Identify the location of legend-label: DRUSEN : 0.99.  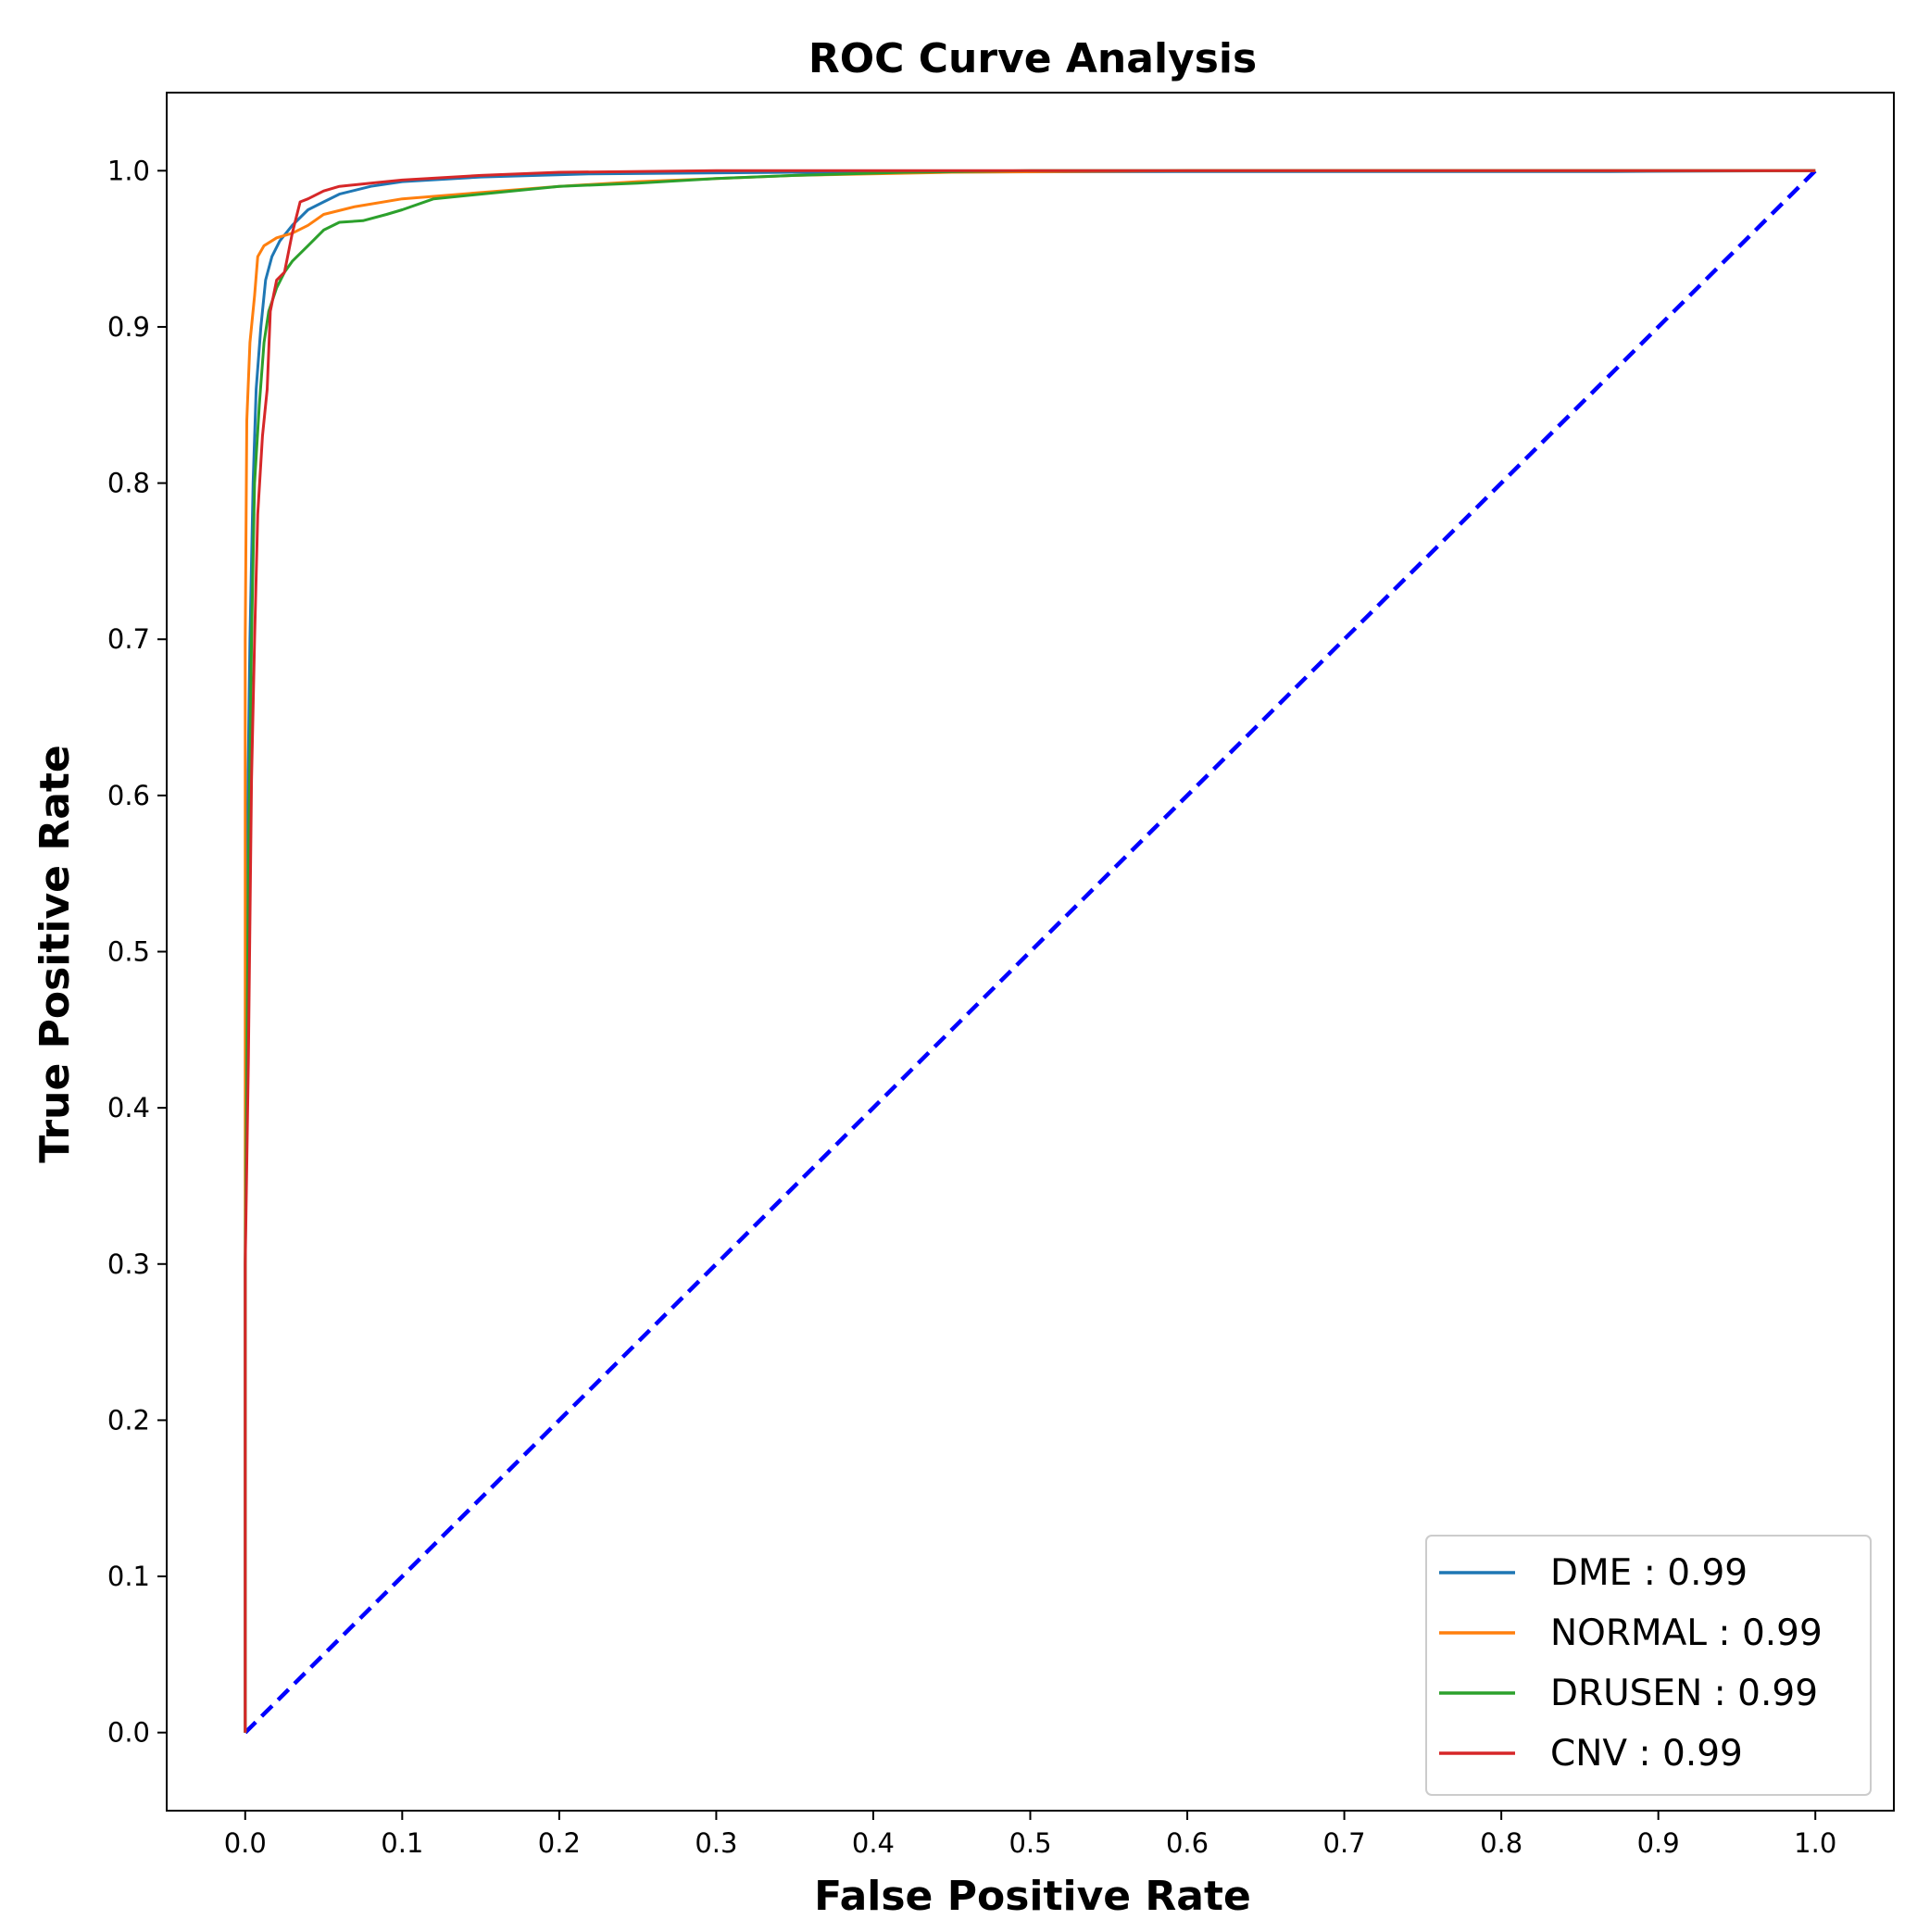
(1684, 1693).